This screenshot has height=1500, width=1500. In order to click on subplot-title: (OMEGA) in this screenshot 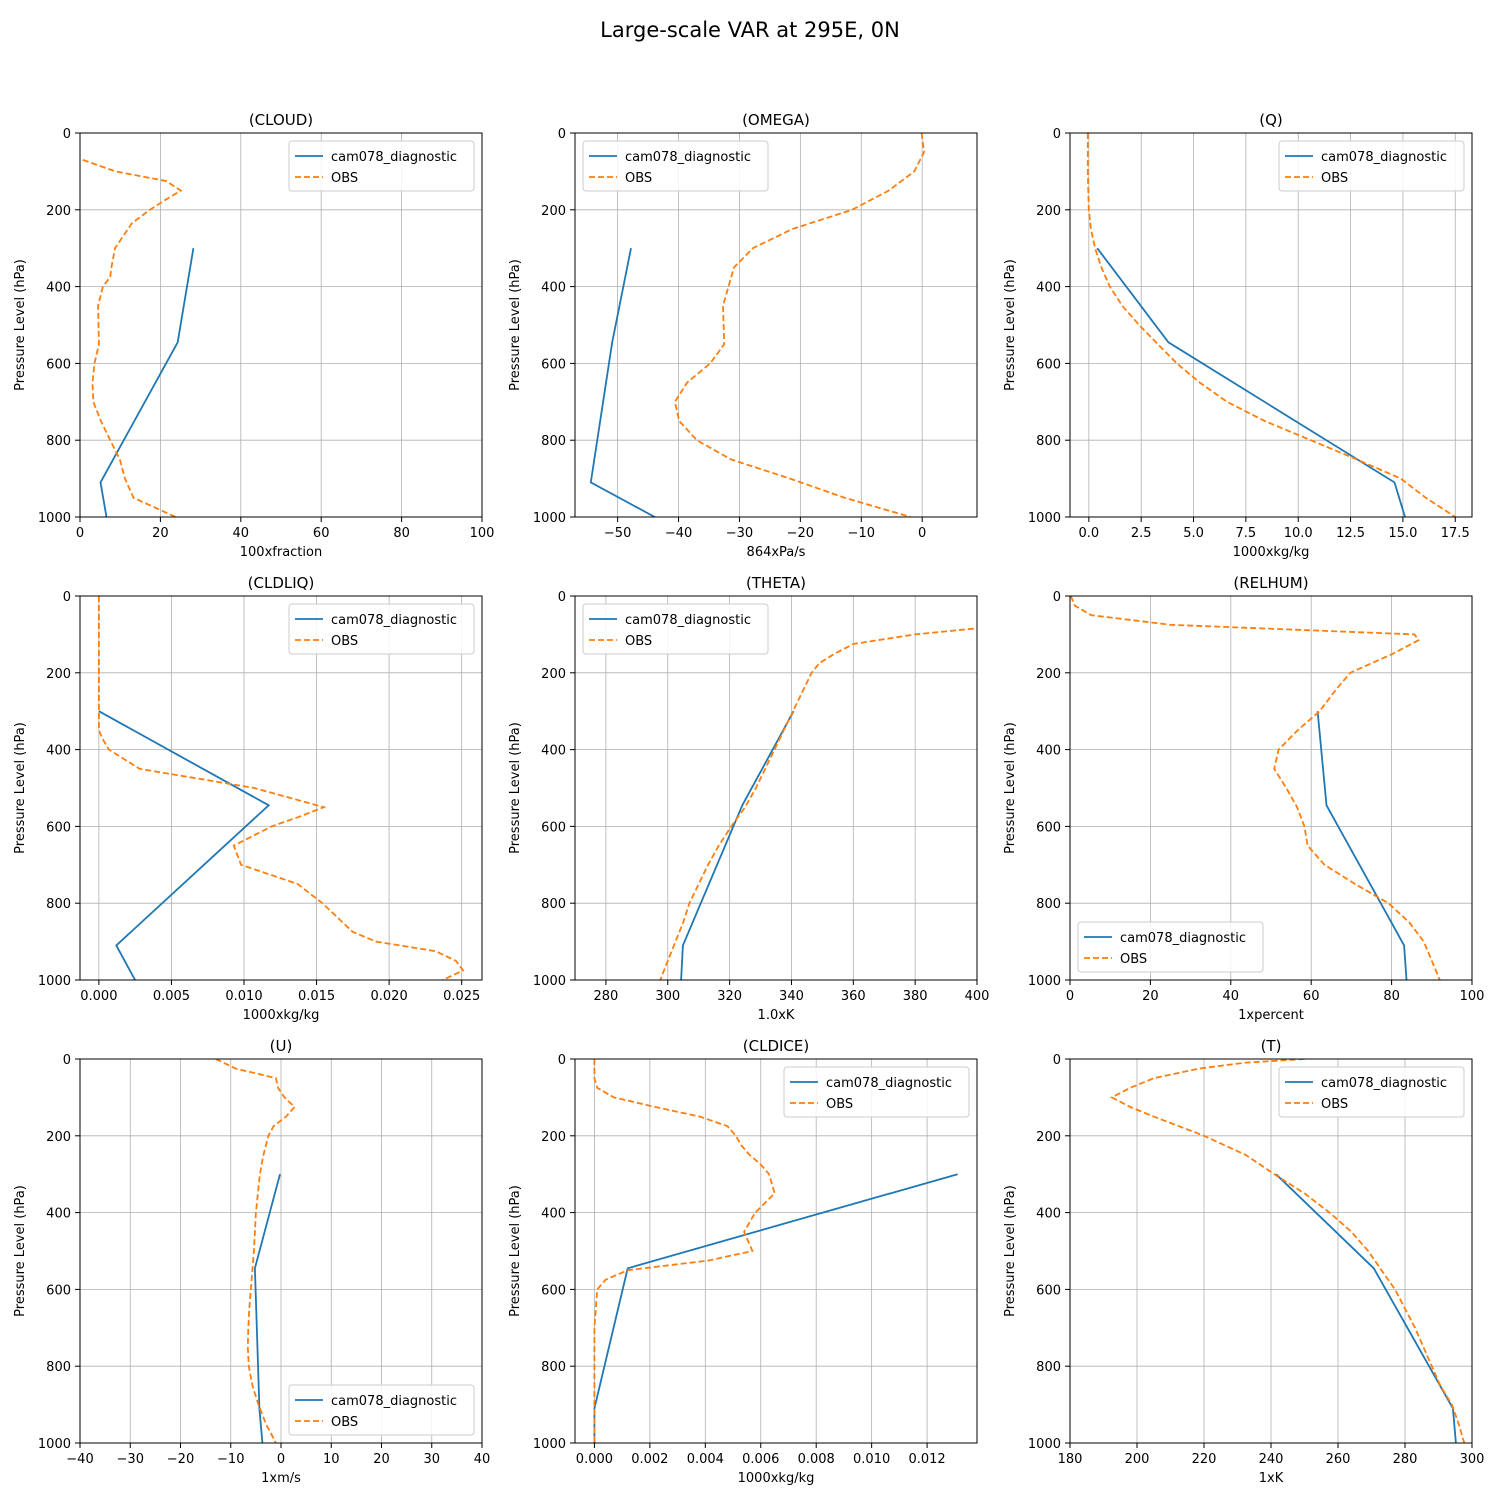, I will do `click(776, 120)`.